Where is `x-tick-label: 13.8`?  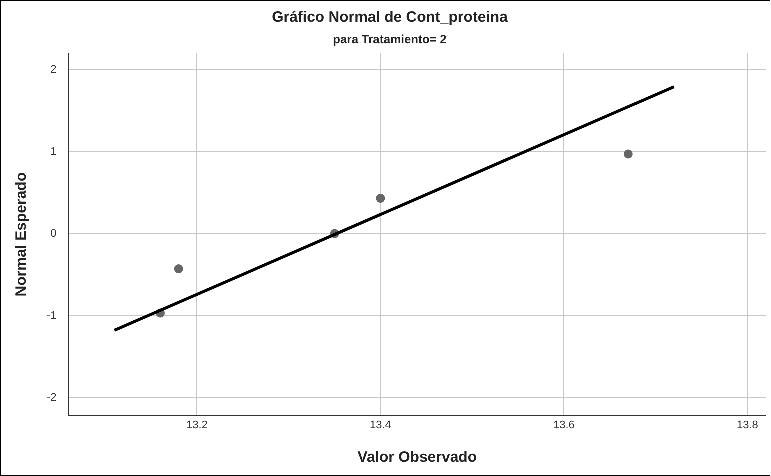 x-tick-label: 13.8 is located at coordinates (747, 425).